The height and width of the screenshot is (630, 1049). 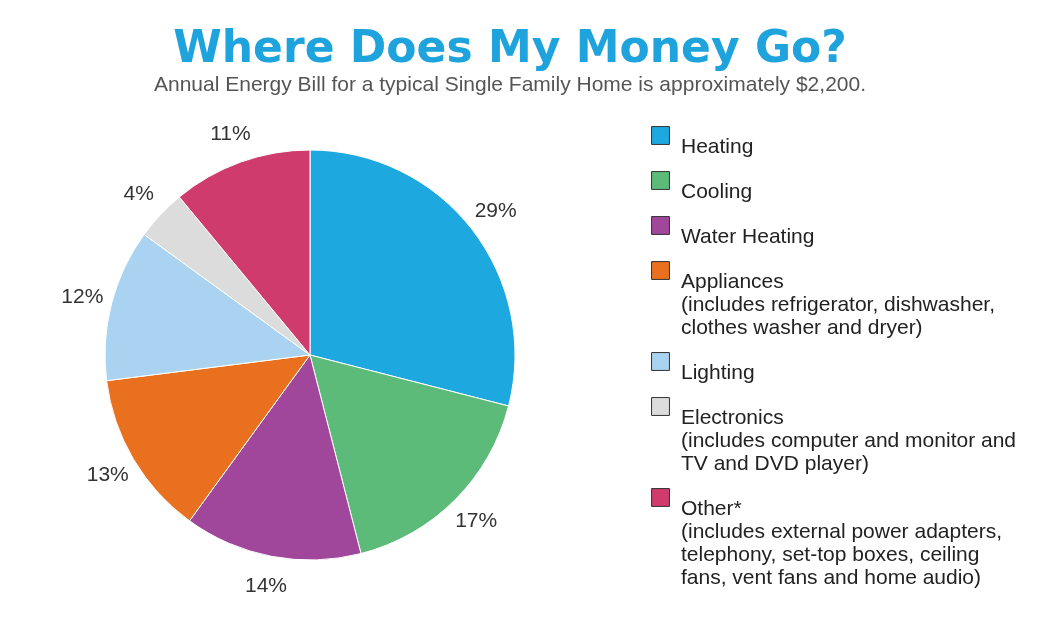 What do you see at coordinates (842, 553) in the screenshot?
I see `text: (includes external power adapters, telephony, set-top boxes, ceiling fans, vent fans and home audio)` at bounding box center [842, 553].